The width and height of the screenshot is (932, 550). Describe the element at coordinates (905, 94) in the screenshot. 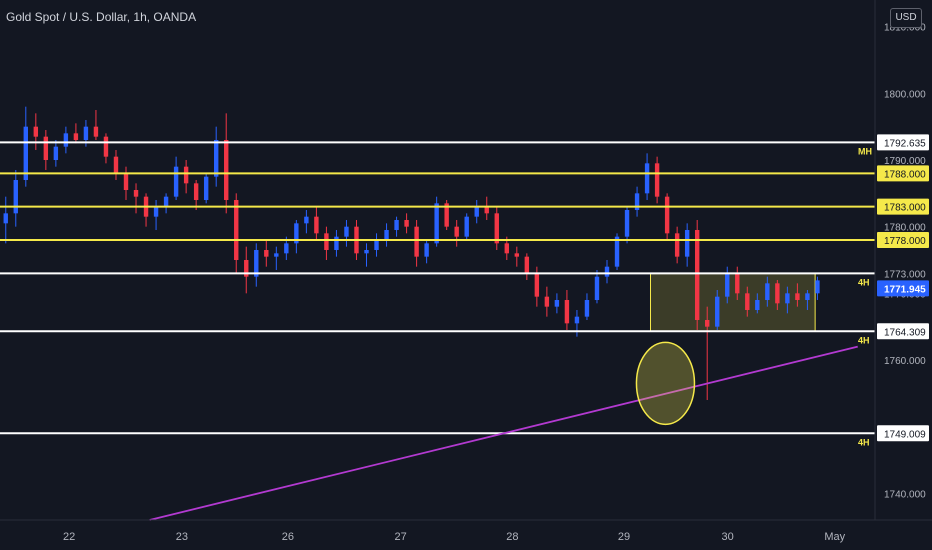

I see `y-tick-label: 1800.000` at that location.